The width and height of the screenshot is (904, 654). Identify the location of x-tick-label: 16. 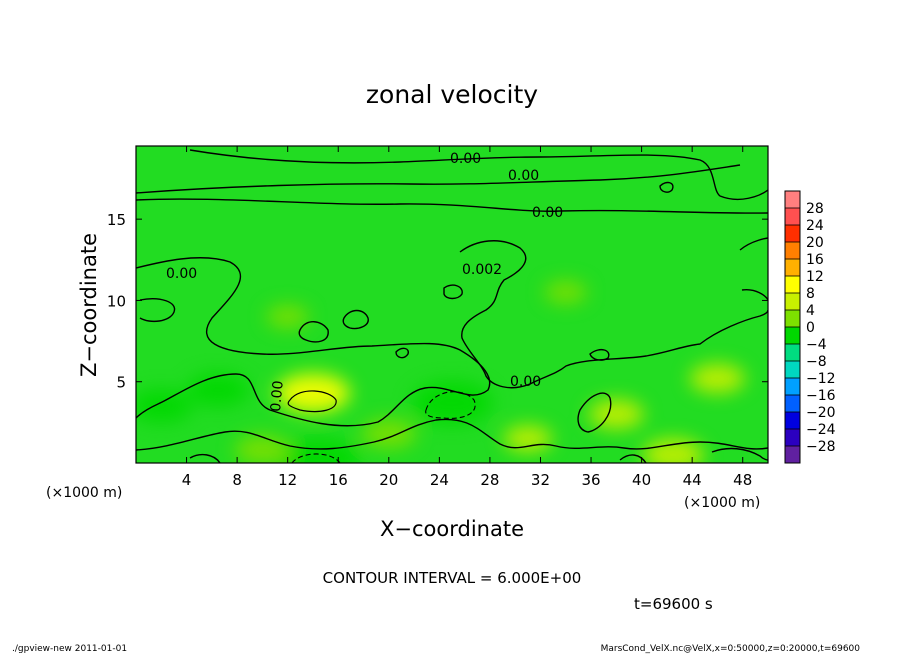
(338, 480).